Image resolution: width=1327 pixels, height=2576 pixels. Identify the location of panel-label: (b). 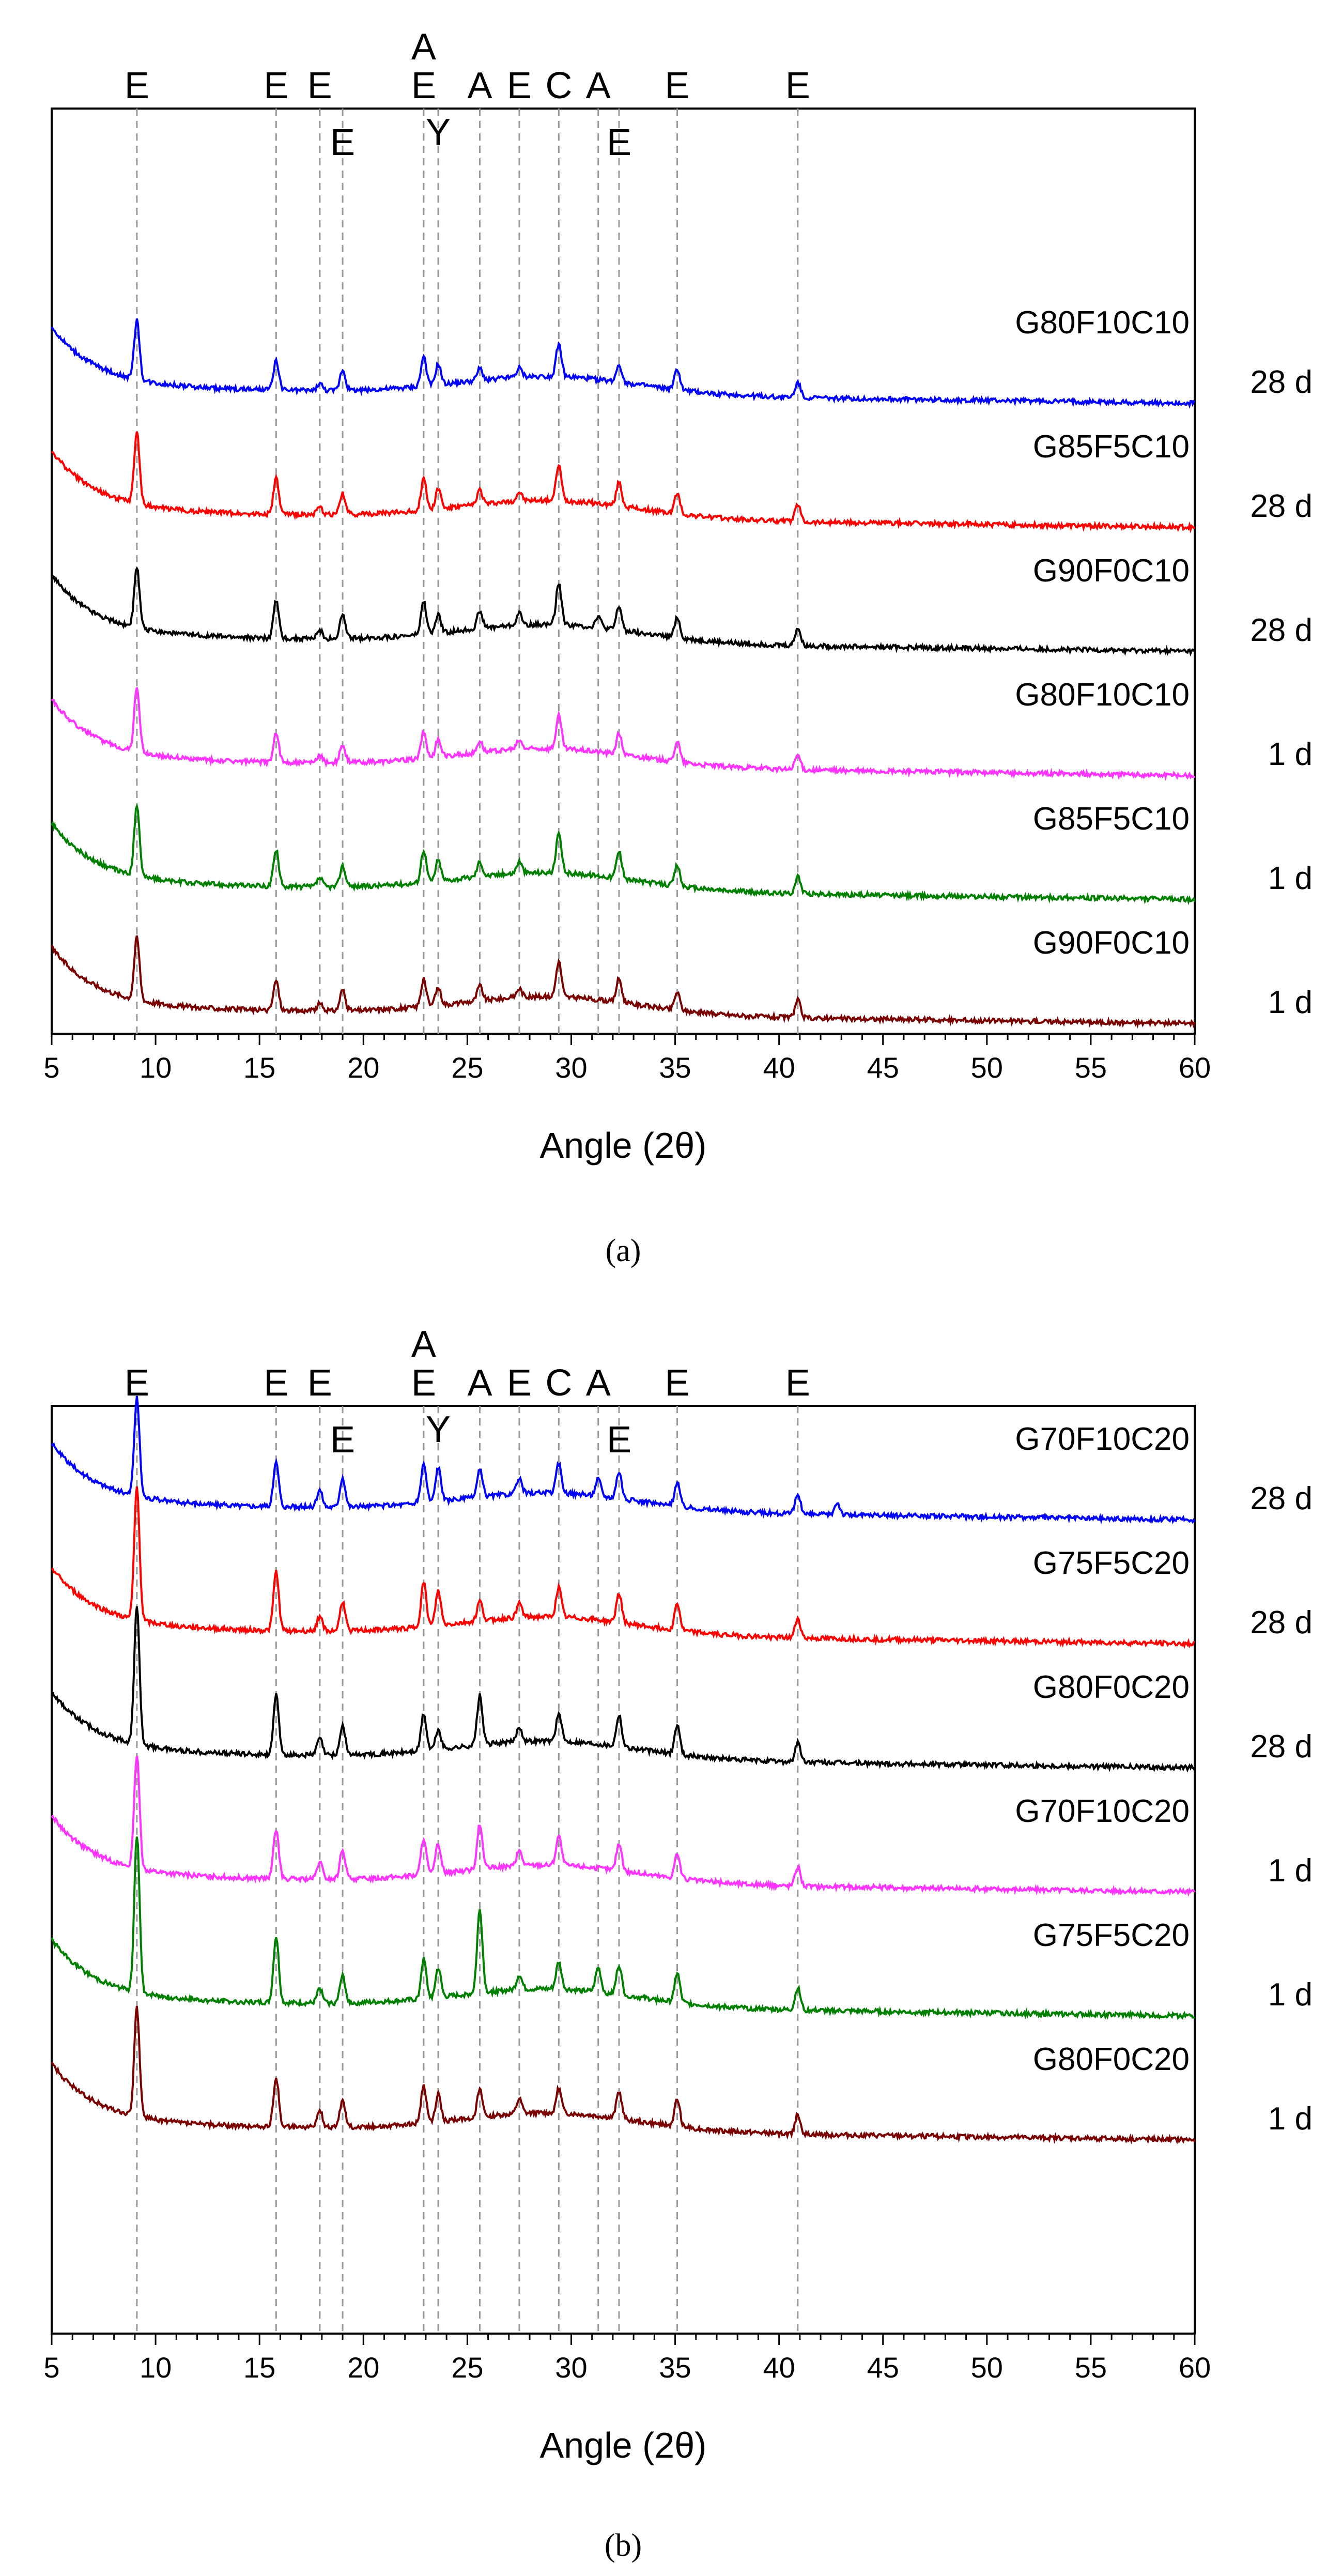
(623, 2545).